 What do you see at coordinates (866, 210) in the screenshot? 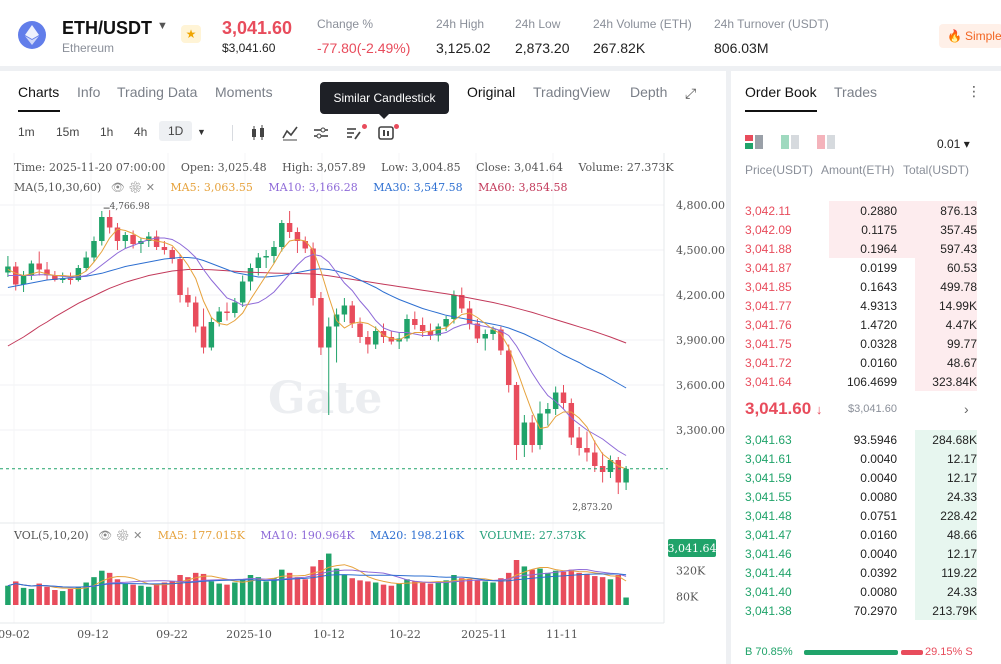
I see `ask-row: 3,042.11 0.2880 876.13` at bounding box center [866, 210].